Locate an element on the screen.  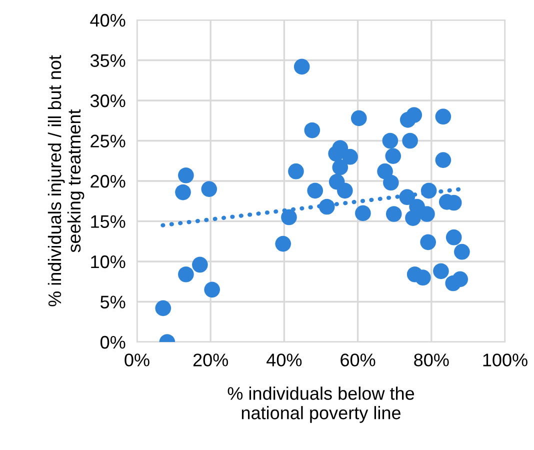
x-tick-label: 60% is located at coordinates (358, 360).